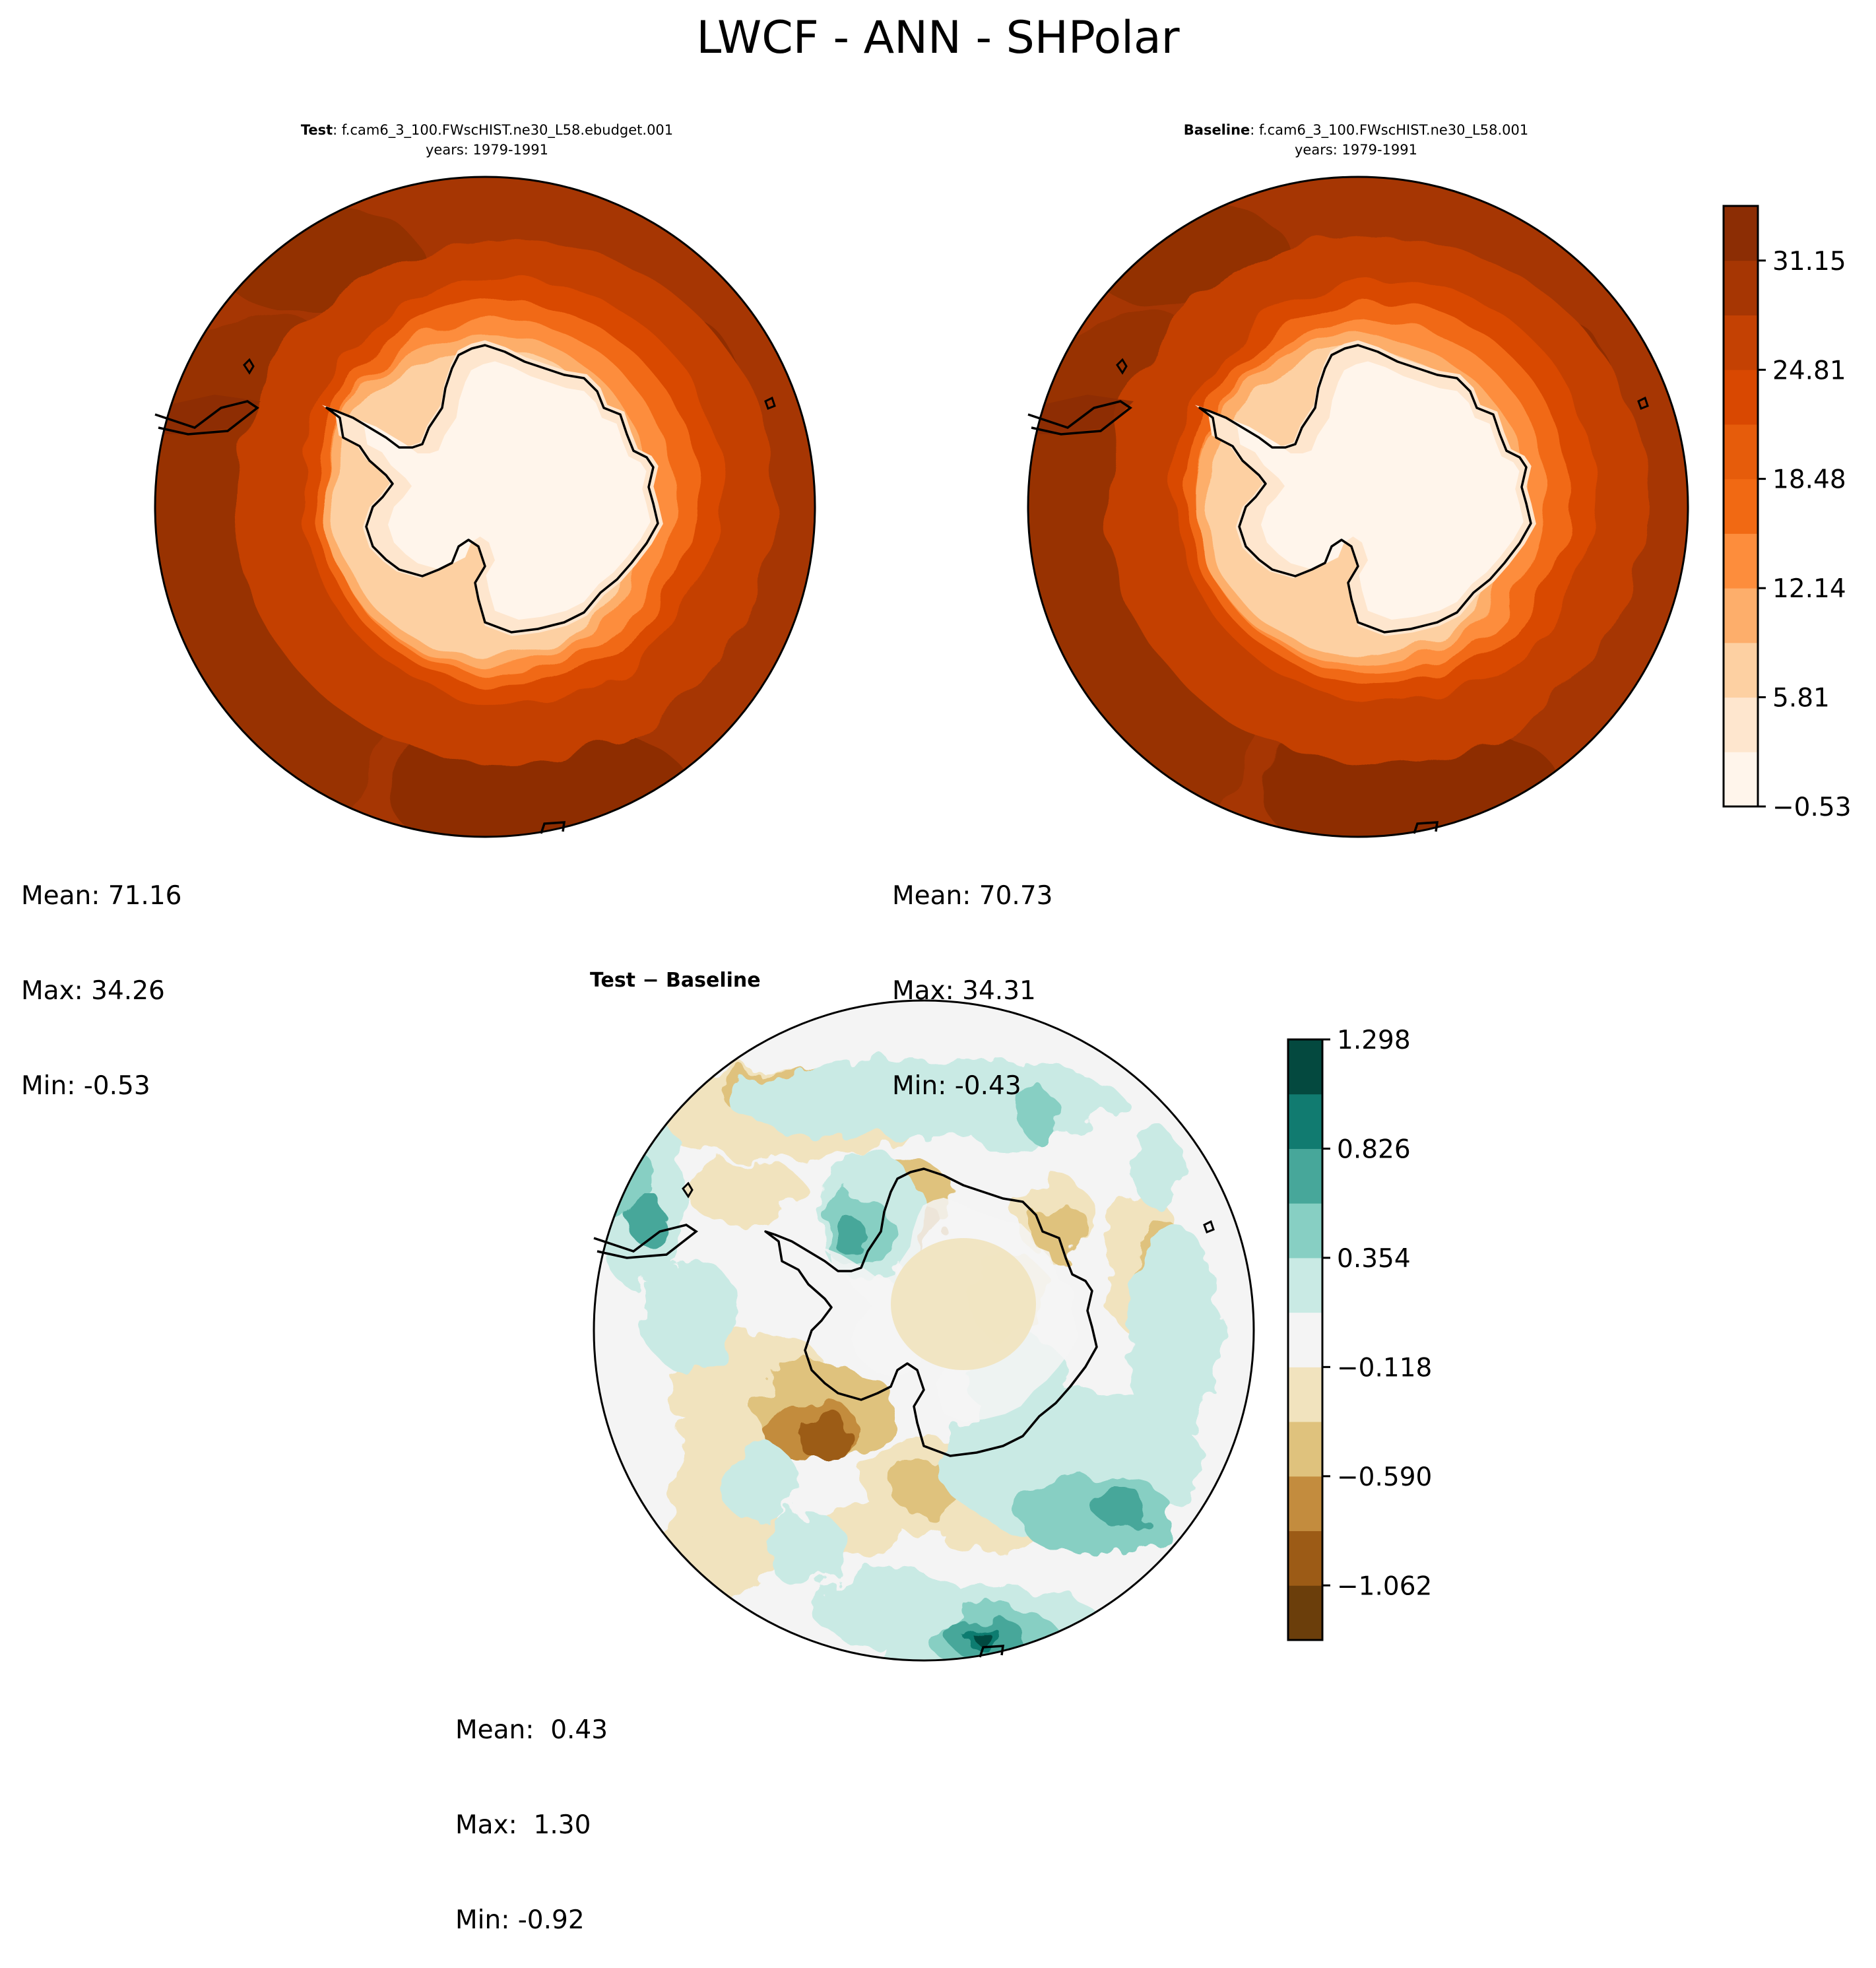 The height and width of the screenshot is (1968, 1876). I want to click on diff-min: Min: -0.92, so click(520, 1920).